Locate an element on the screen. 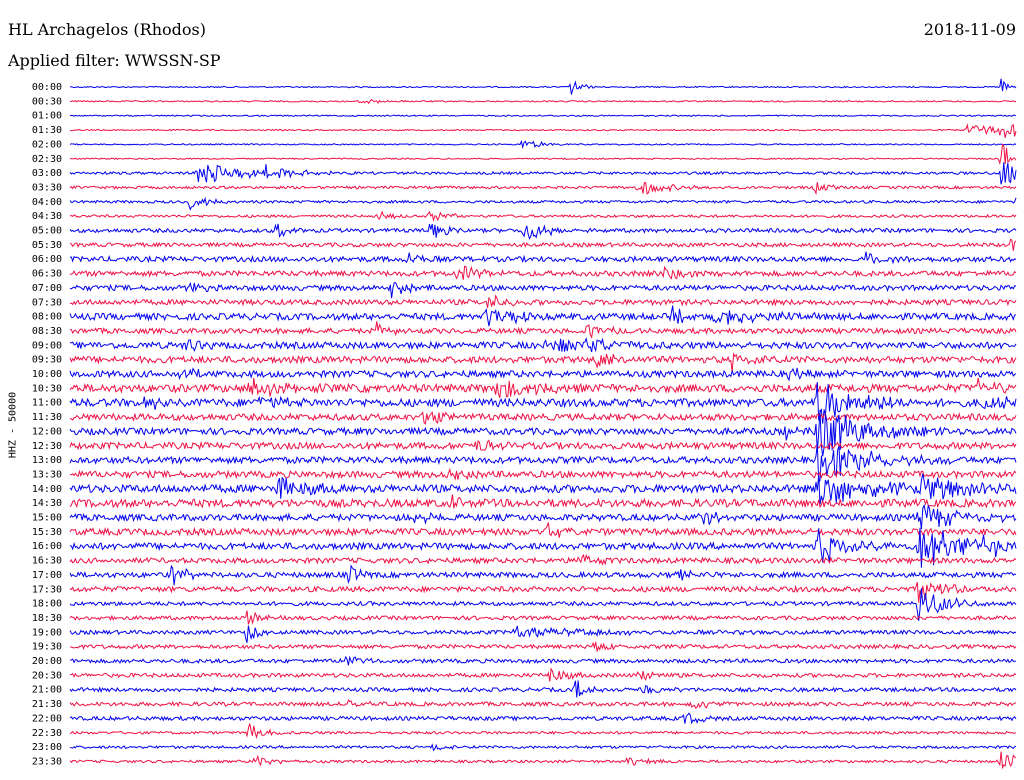 This screenshot has height=780, width=1024. trace-row-1930 is located at coordinates (543, 646).